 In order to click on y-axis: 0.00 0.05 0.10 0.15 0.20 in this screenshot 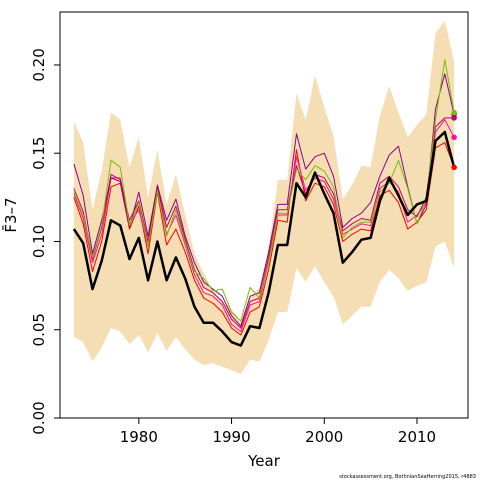, I will do `click(45, 241)`.